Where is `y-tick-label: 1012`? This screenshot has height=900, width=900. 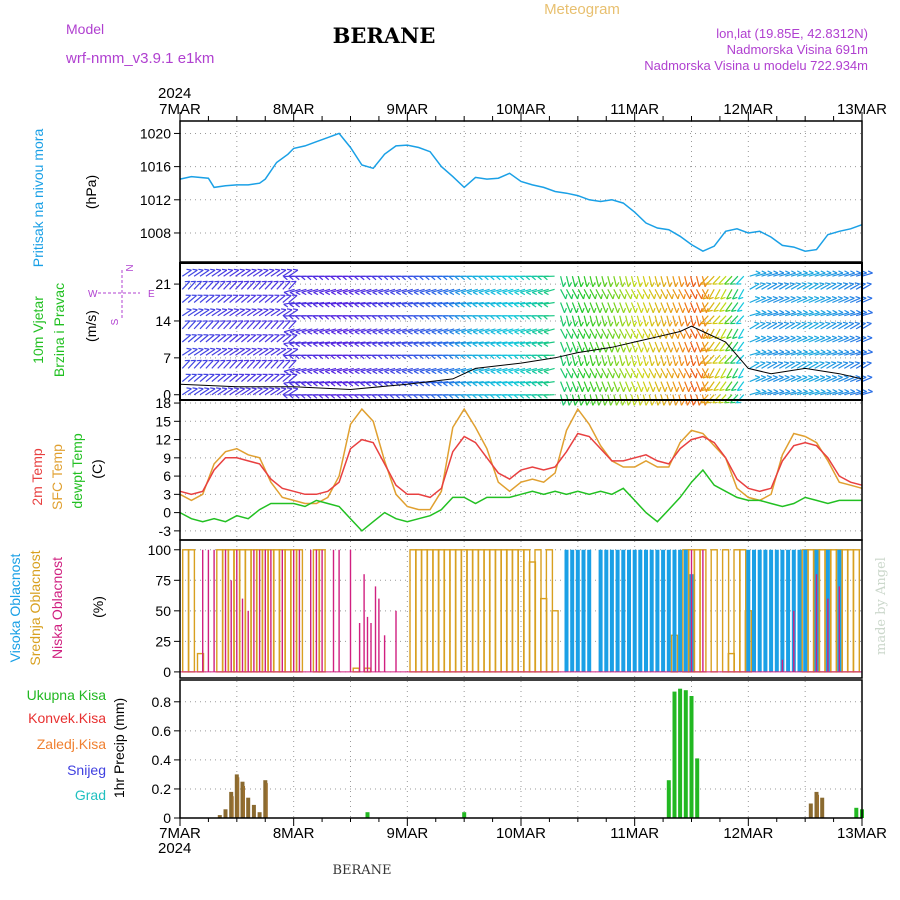
y-tick-label: 1012 is located at coordinates (155, 200).